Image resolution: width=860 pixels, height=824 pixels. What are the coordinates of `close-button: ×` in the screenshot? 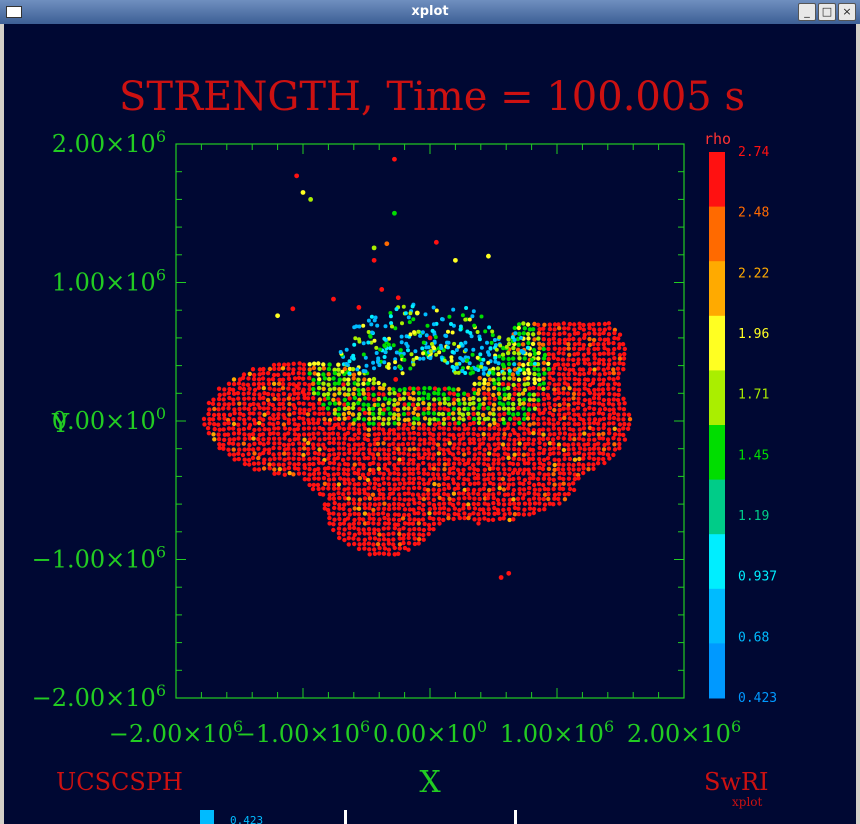 It's located at (847, 12).